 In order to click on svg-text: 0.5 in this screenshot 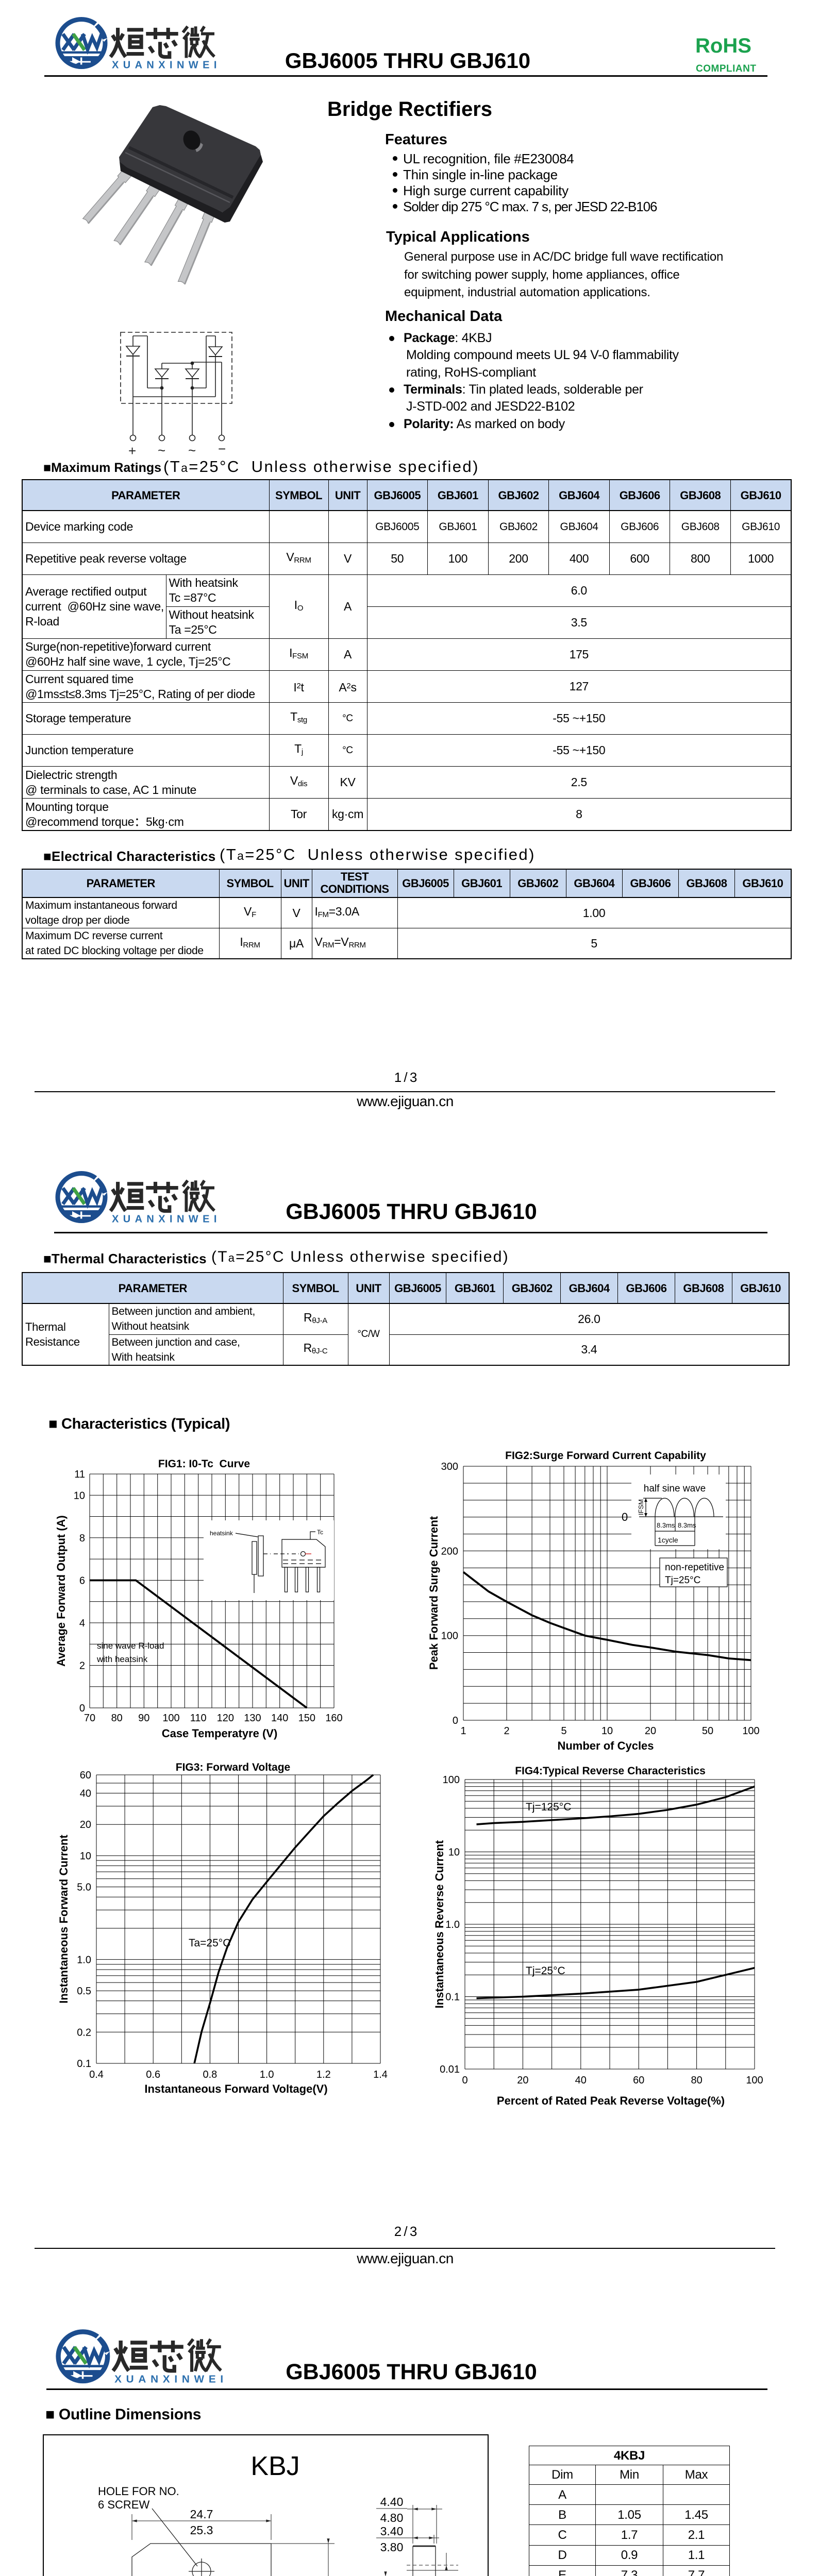, I will do `click(84, 1991)`.